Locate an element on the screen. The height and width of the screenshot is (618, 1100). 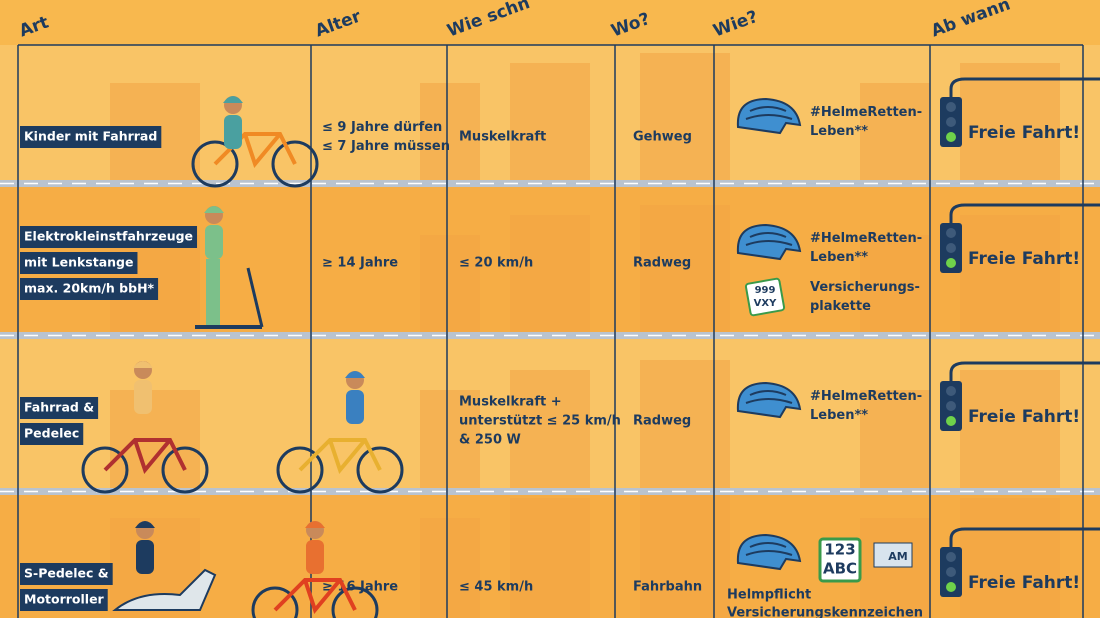
art-label: Motorroller is located at coordinates (64, 599).